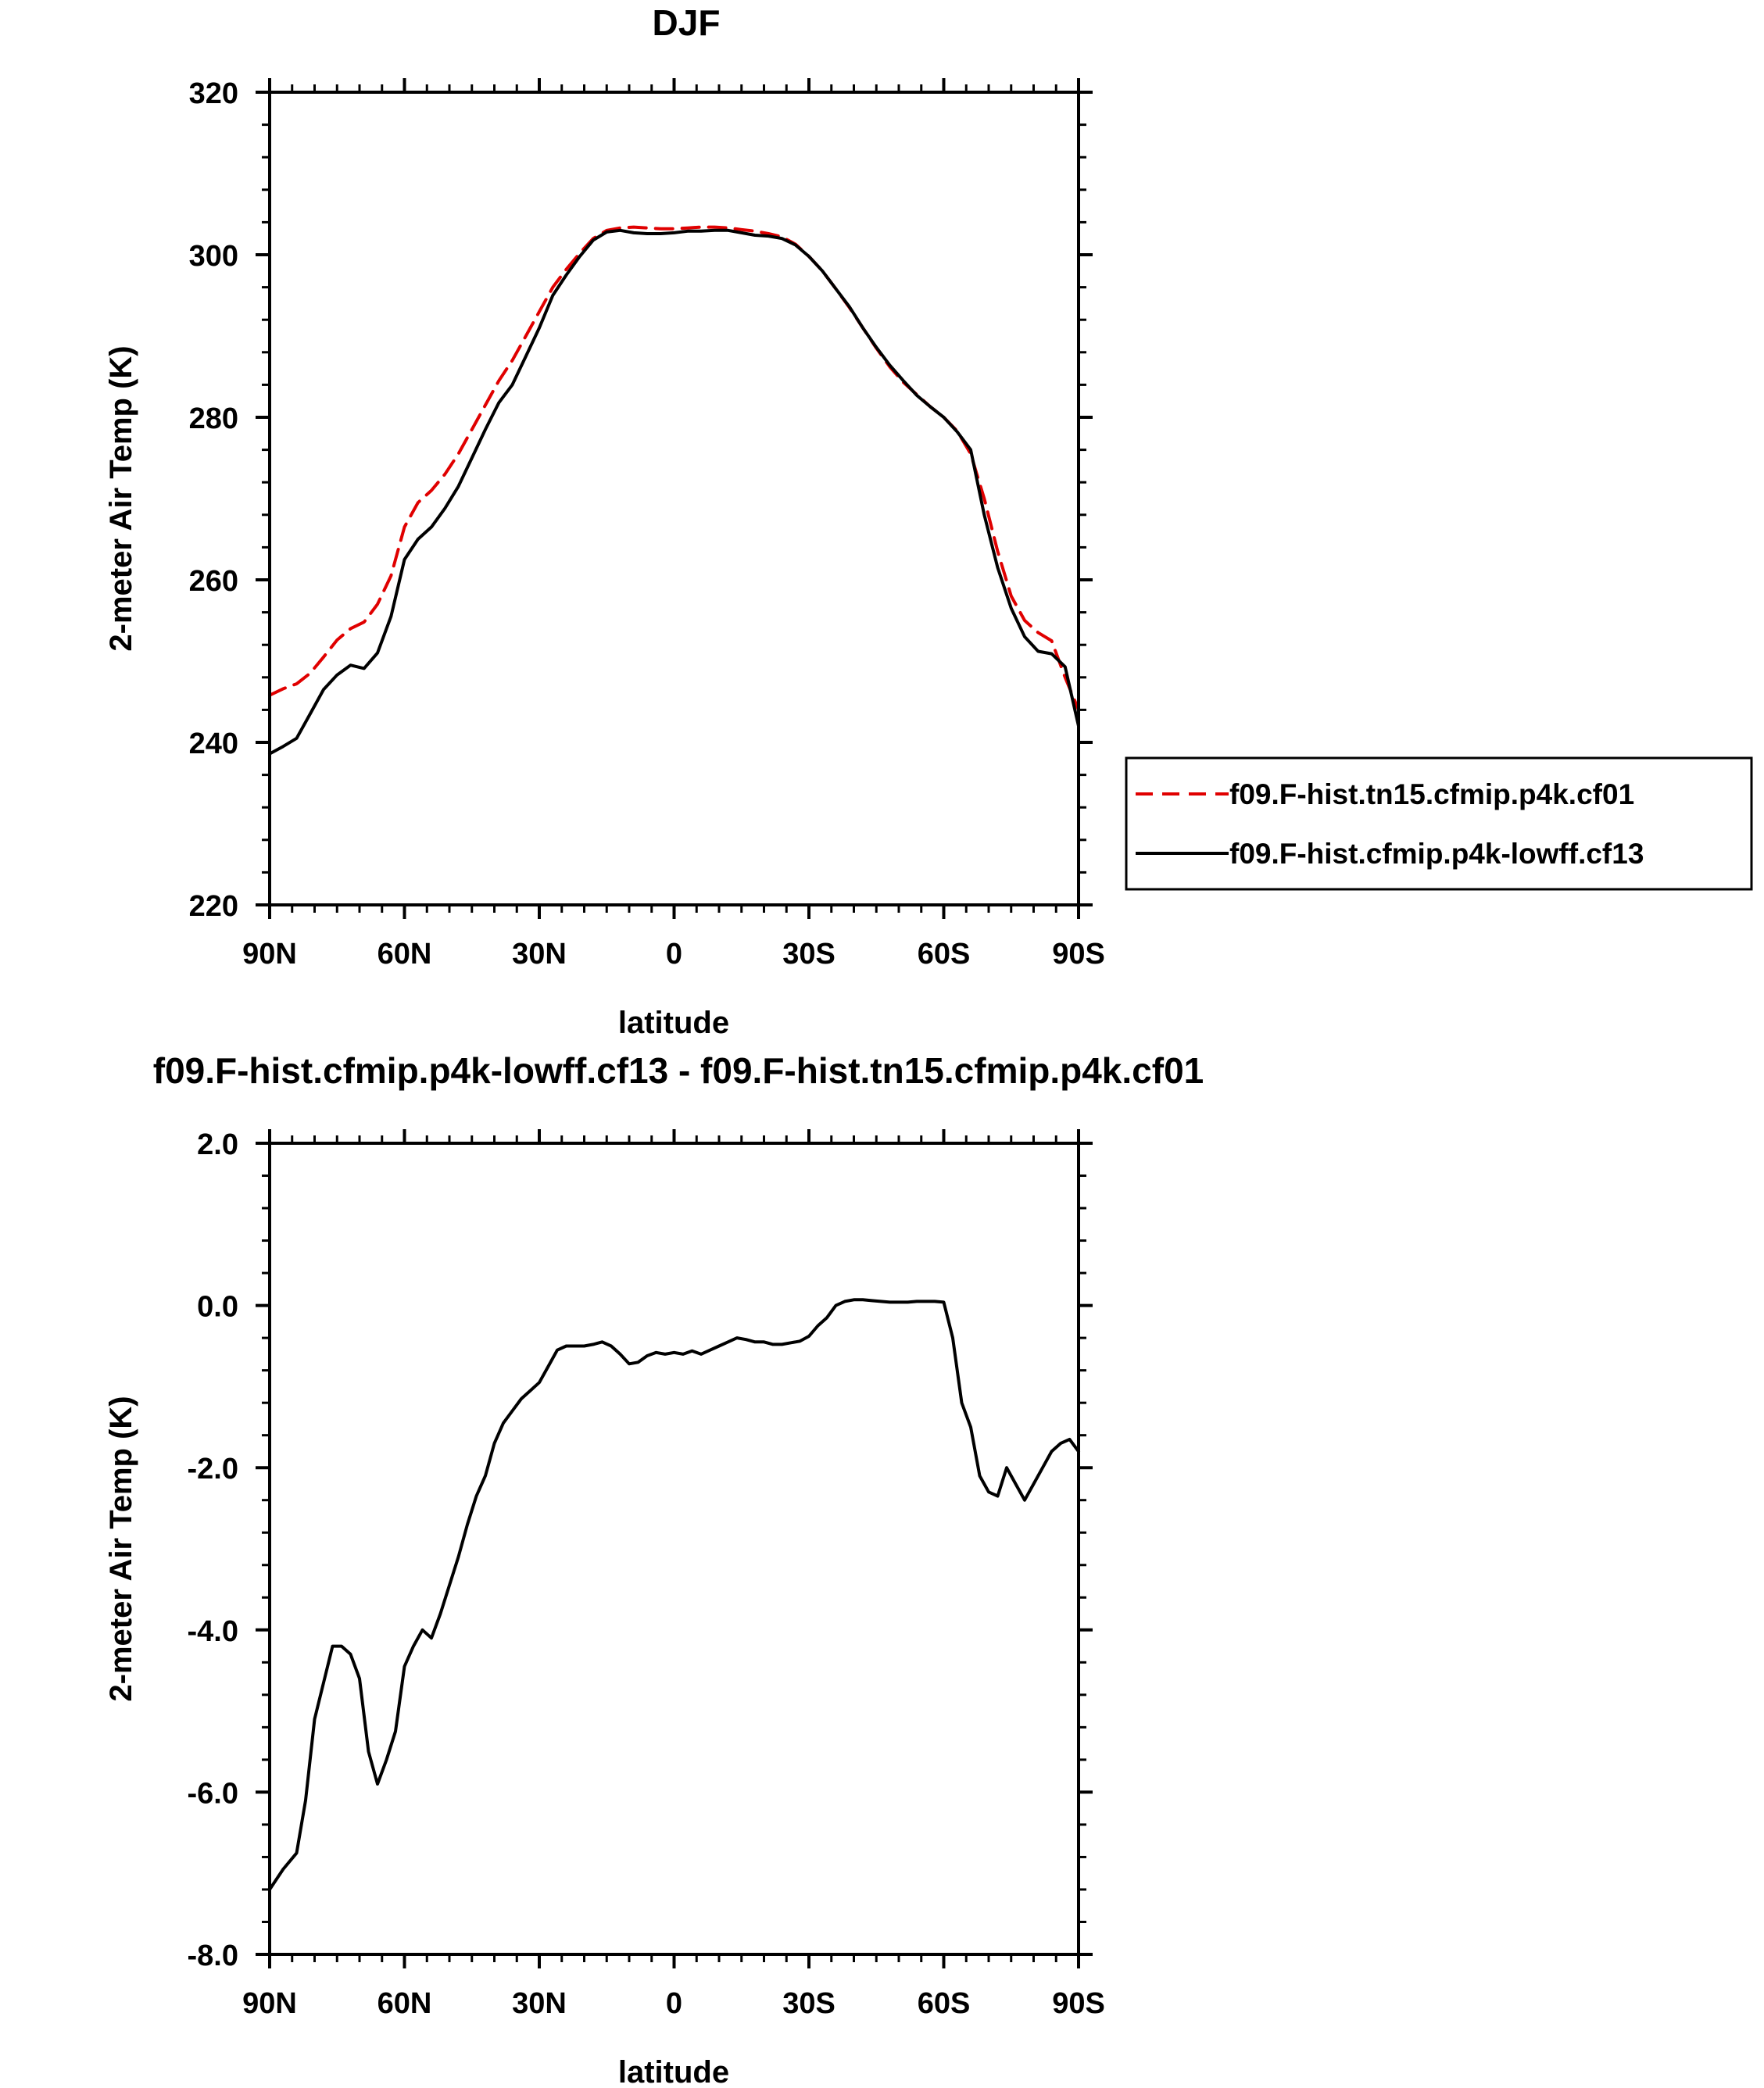 The height and width of the screenshot is (2088, 1764). I want to click on legend-label-cf01: f09.F-hist.tn15.cfmip.p4k.cf01, so click(1431, 794).